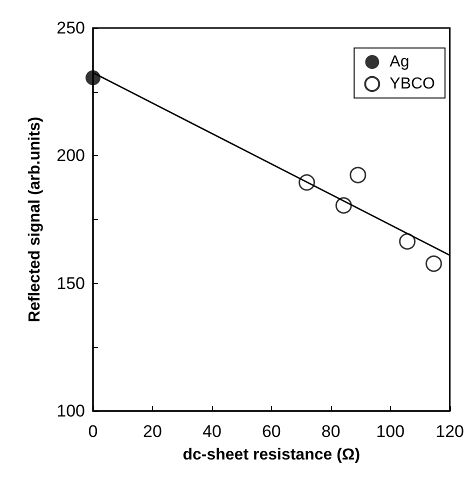  I want to click on legend-label: YBCO, so click(412, 84).